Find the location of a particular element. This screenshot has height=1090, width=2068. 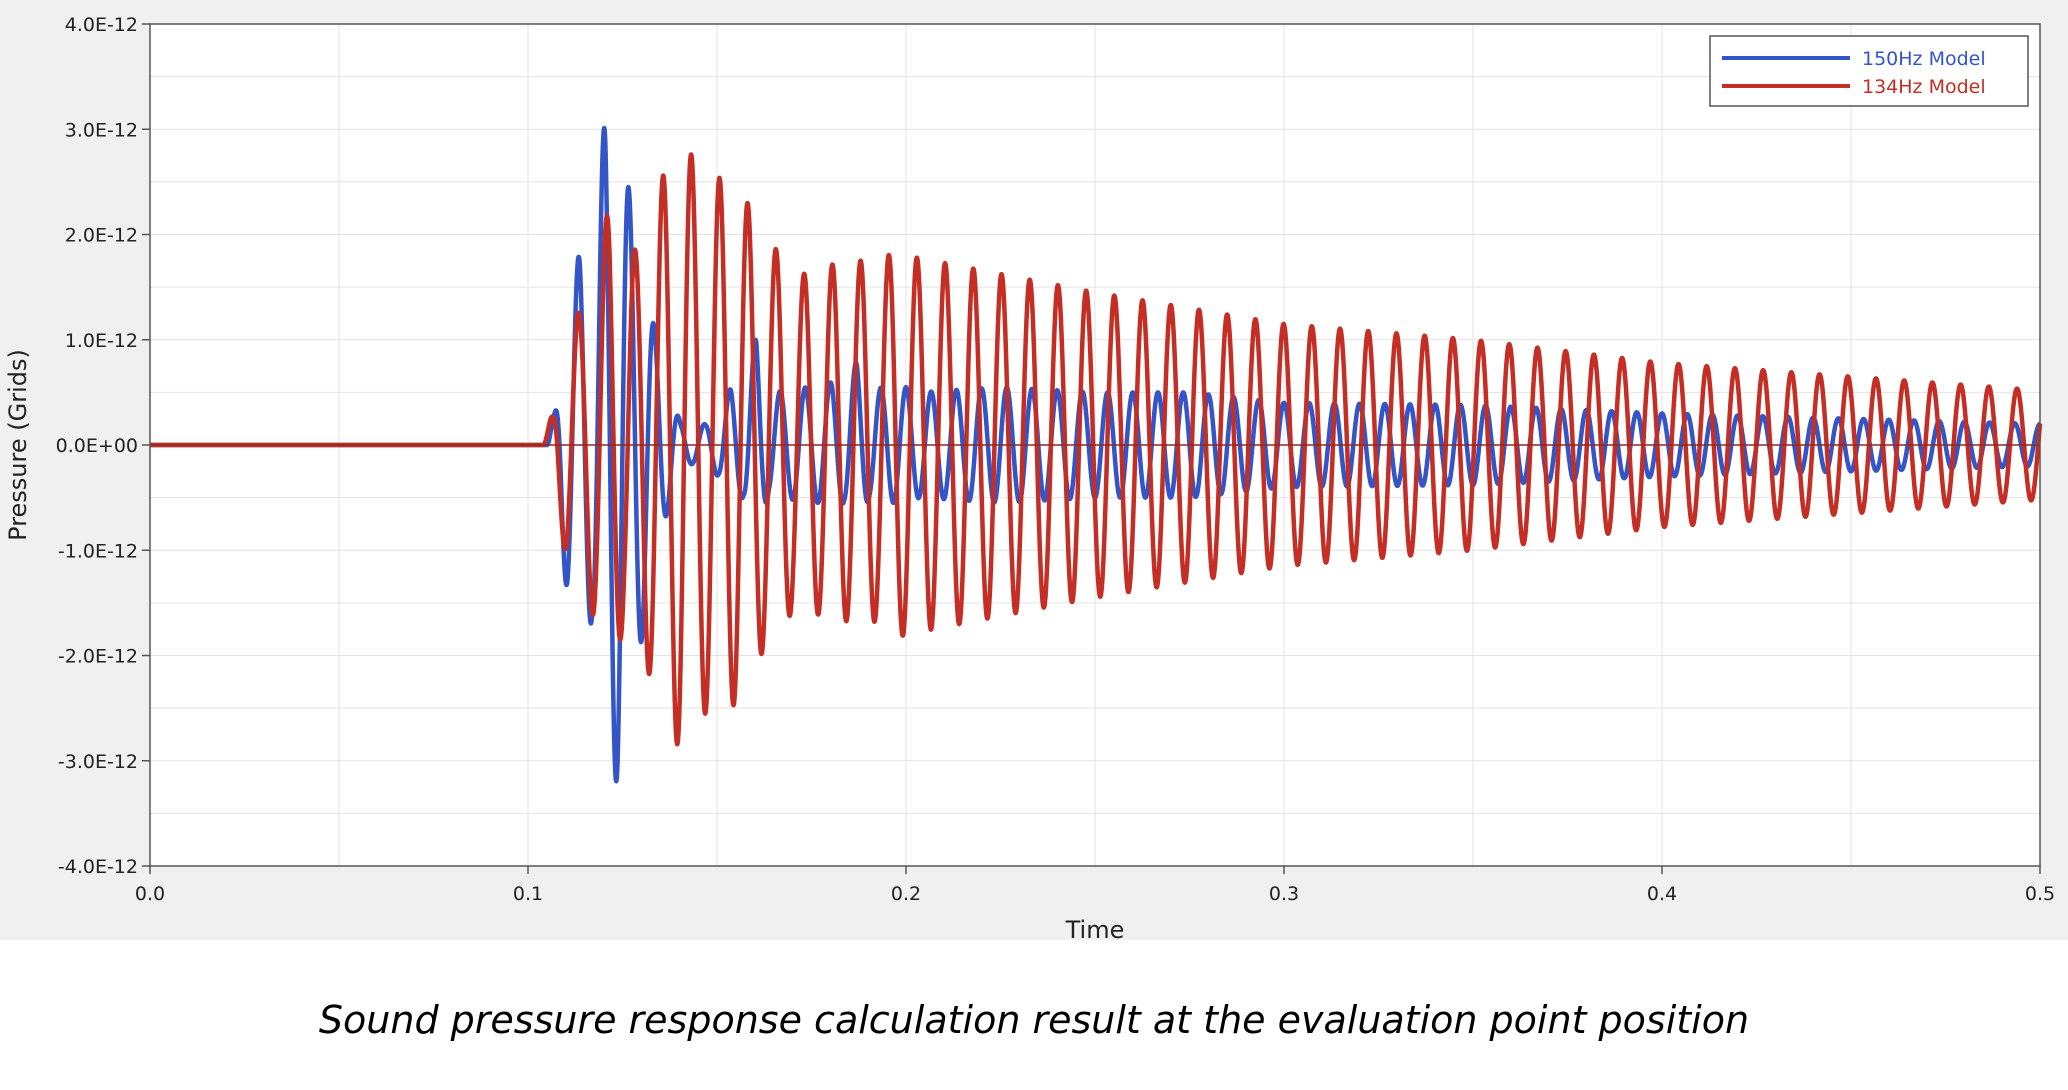

legend-box is located at coordinates (1869, 71).